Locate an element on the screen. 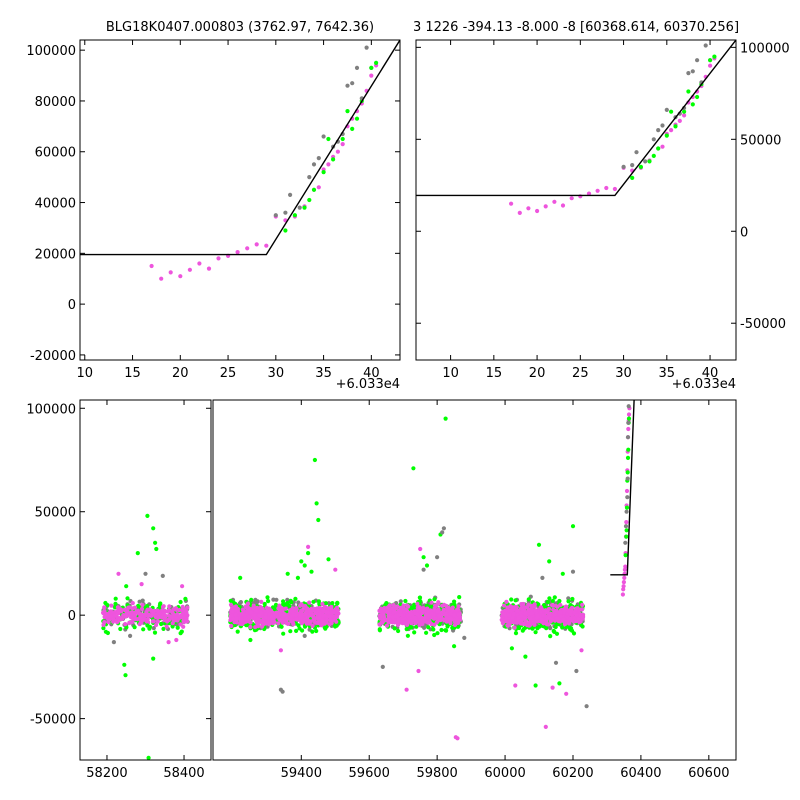 Image resolution: width=800 pixels, height=800 pixels. x-tick-label: 30 is located at coordinates (276, 373).